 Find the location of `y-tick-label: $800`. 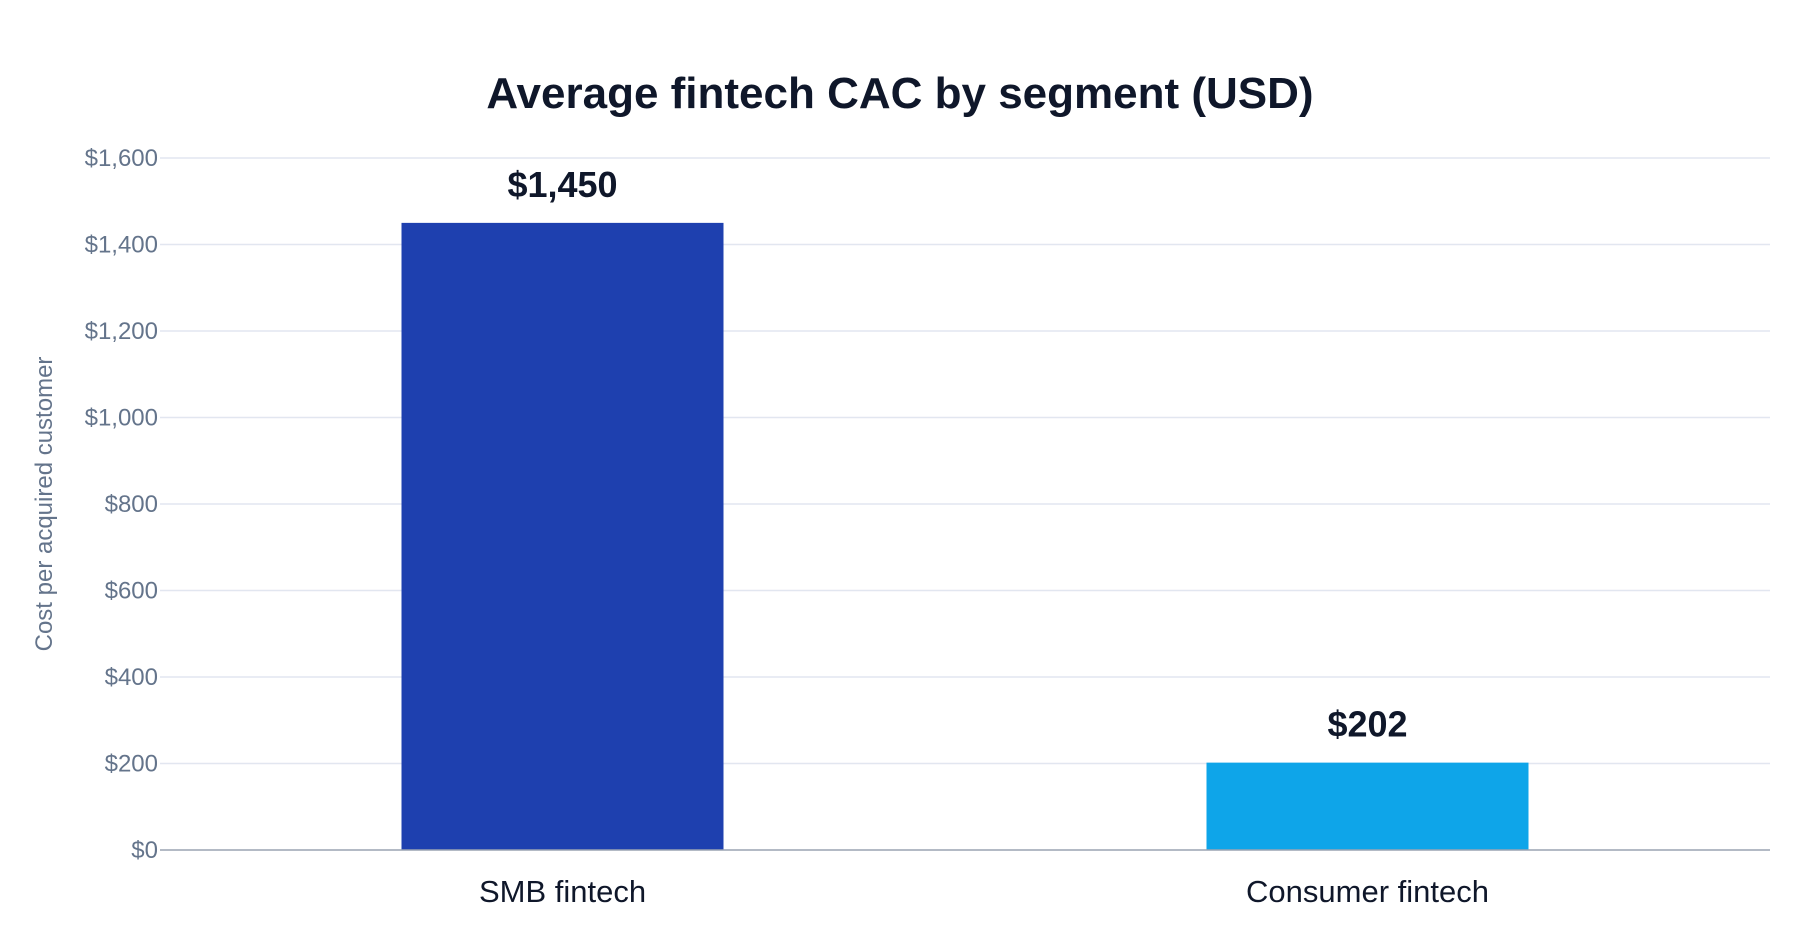

y-tick-label: $800 is located at coordinates (131, 504).